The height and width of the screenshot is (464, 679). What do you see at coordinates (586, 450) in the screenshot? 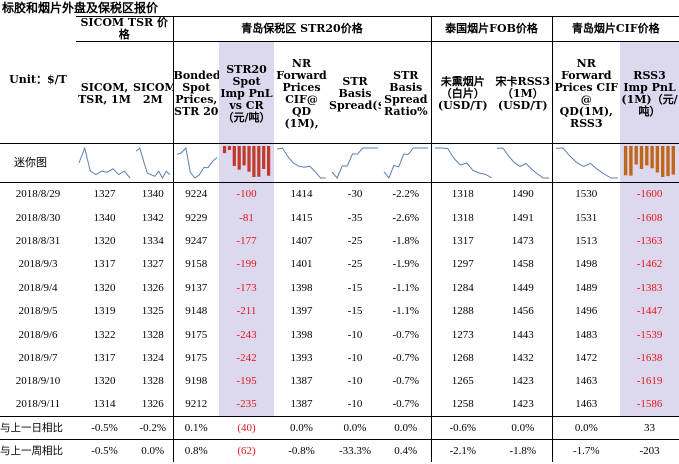
I see `summary-cell: -1.7%` at bounding box center [586, 450].